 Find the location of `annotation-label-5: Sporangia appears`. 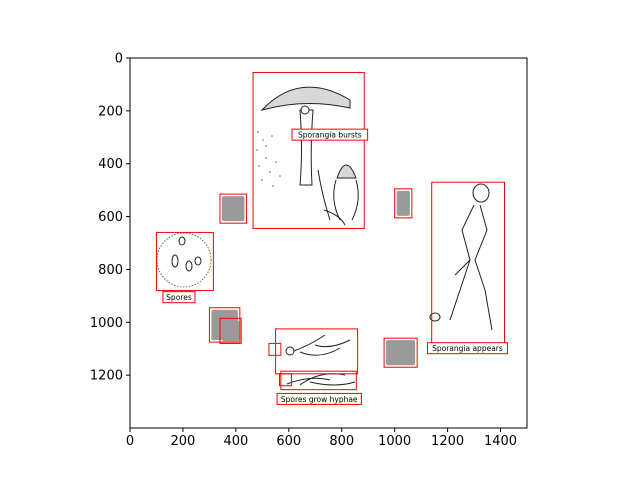

annotation-label-5: Sporangia appears is located at coordinates (467, 348).